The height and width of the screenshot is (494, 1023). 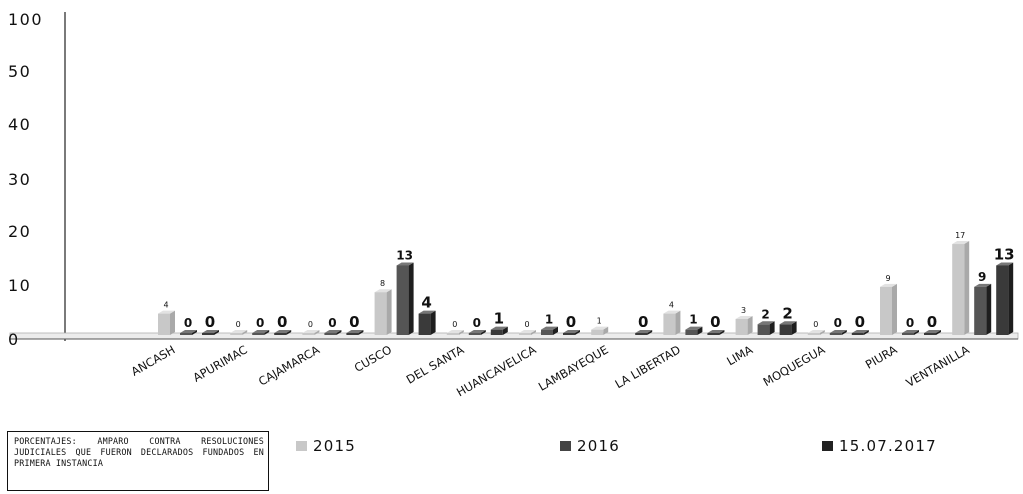 I want to click on y-tick-label: 50, so click(x=19, y=71).